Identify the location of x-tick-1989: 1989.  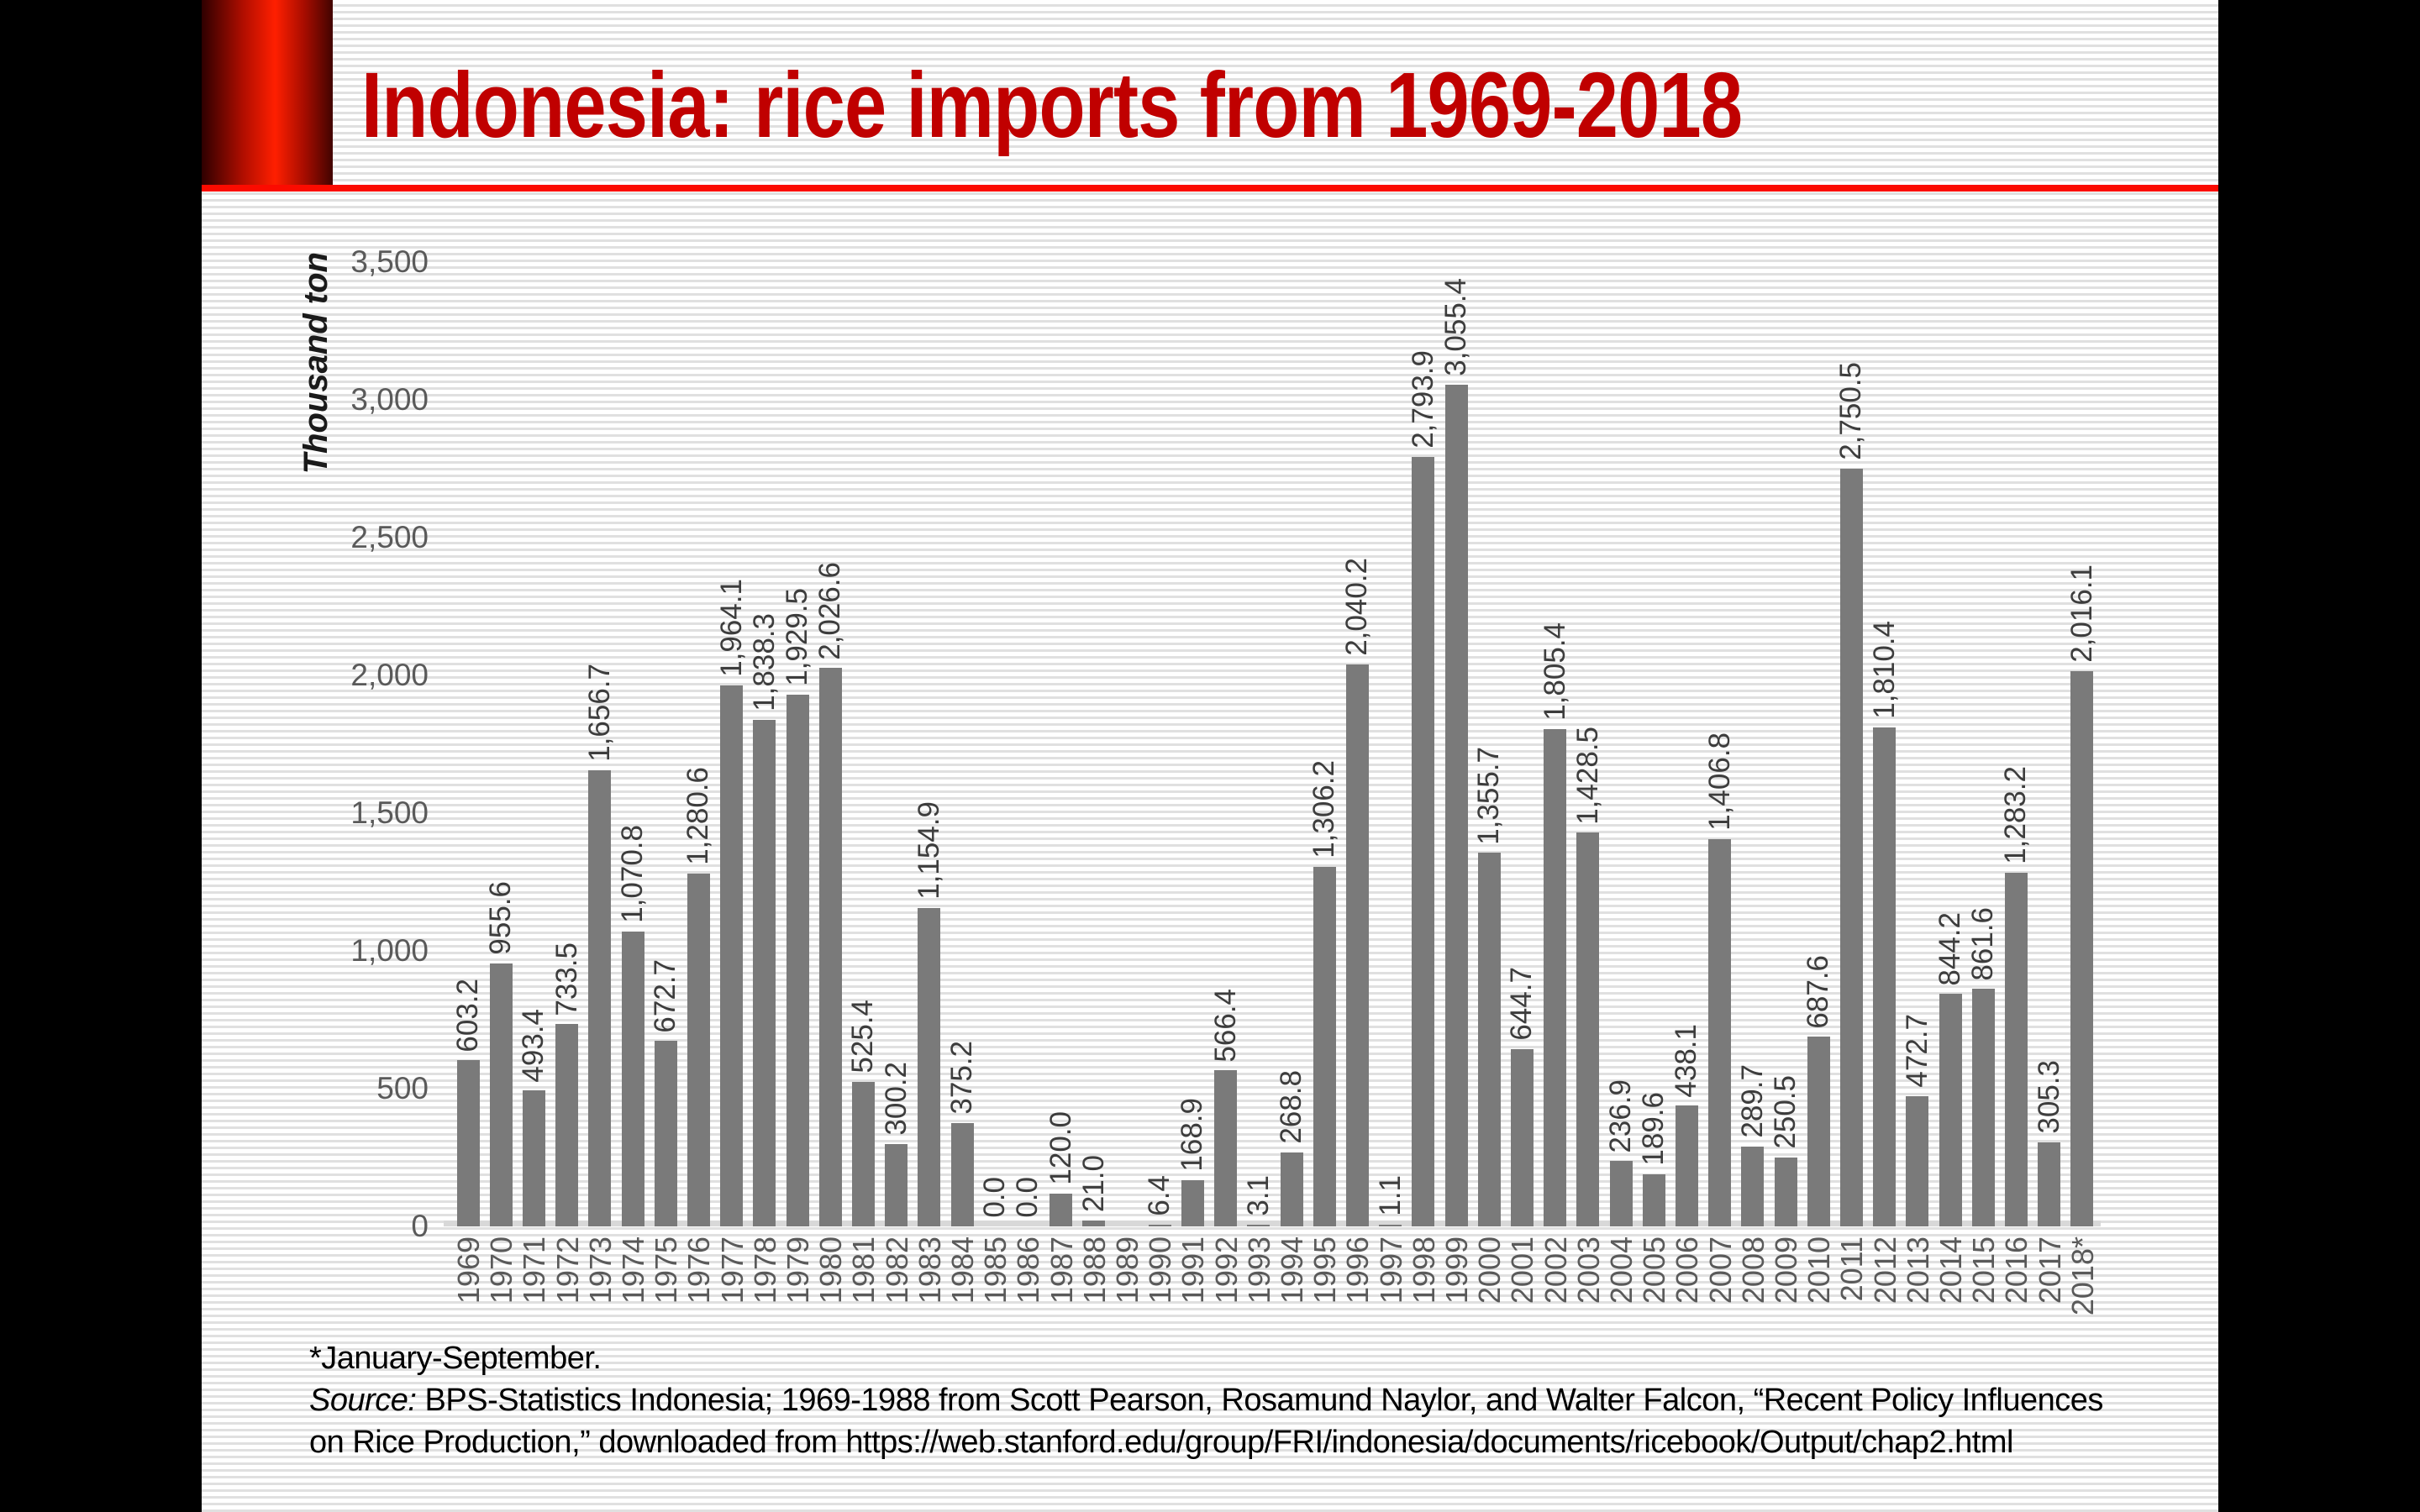
(1127, 1270).